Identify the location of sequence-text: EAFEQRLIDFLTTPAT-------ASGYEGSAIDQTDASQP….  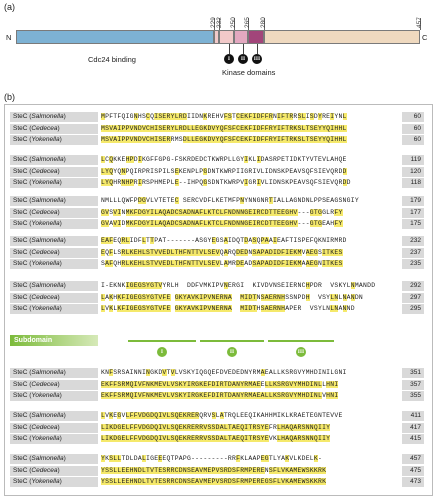
(224, 240).